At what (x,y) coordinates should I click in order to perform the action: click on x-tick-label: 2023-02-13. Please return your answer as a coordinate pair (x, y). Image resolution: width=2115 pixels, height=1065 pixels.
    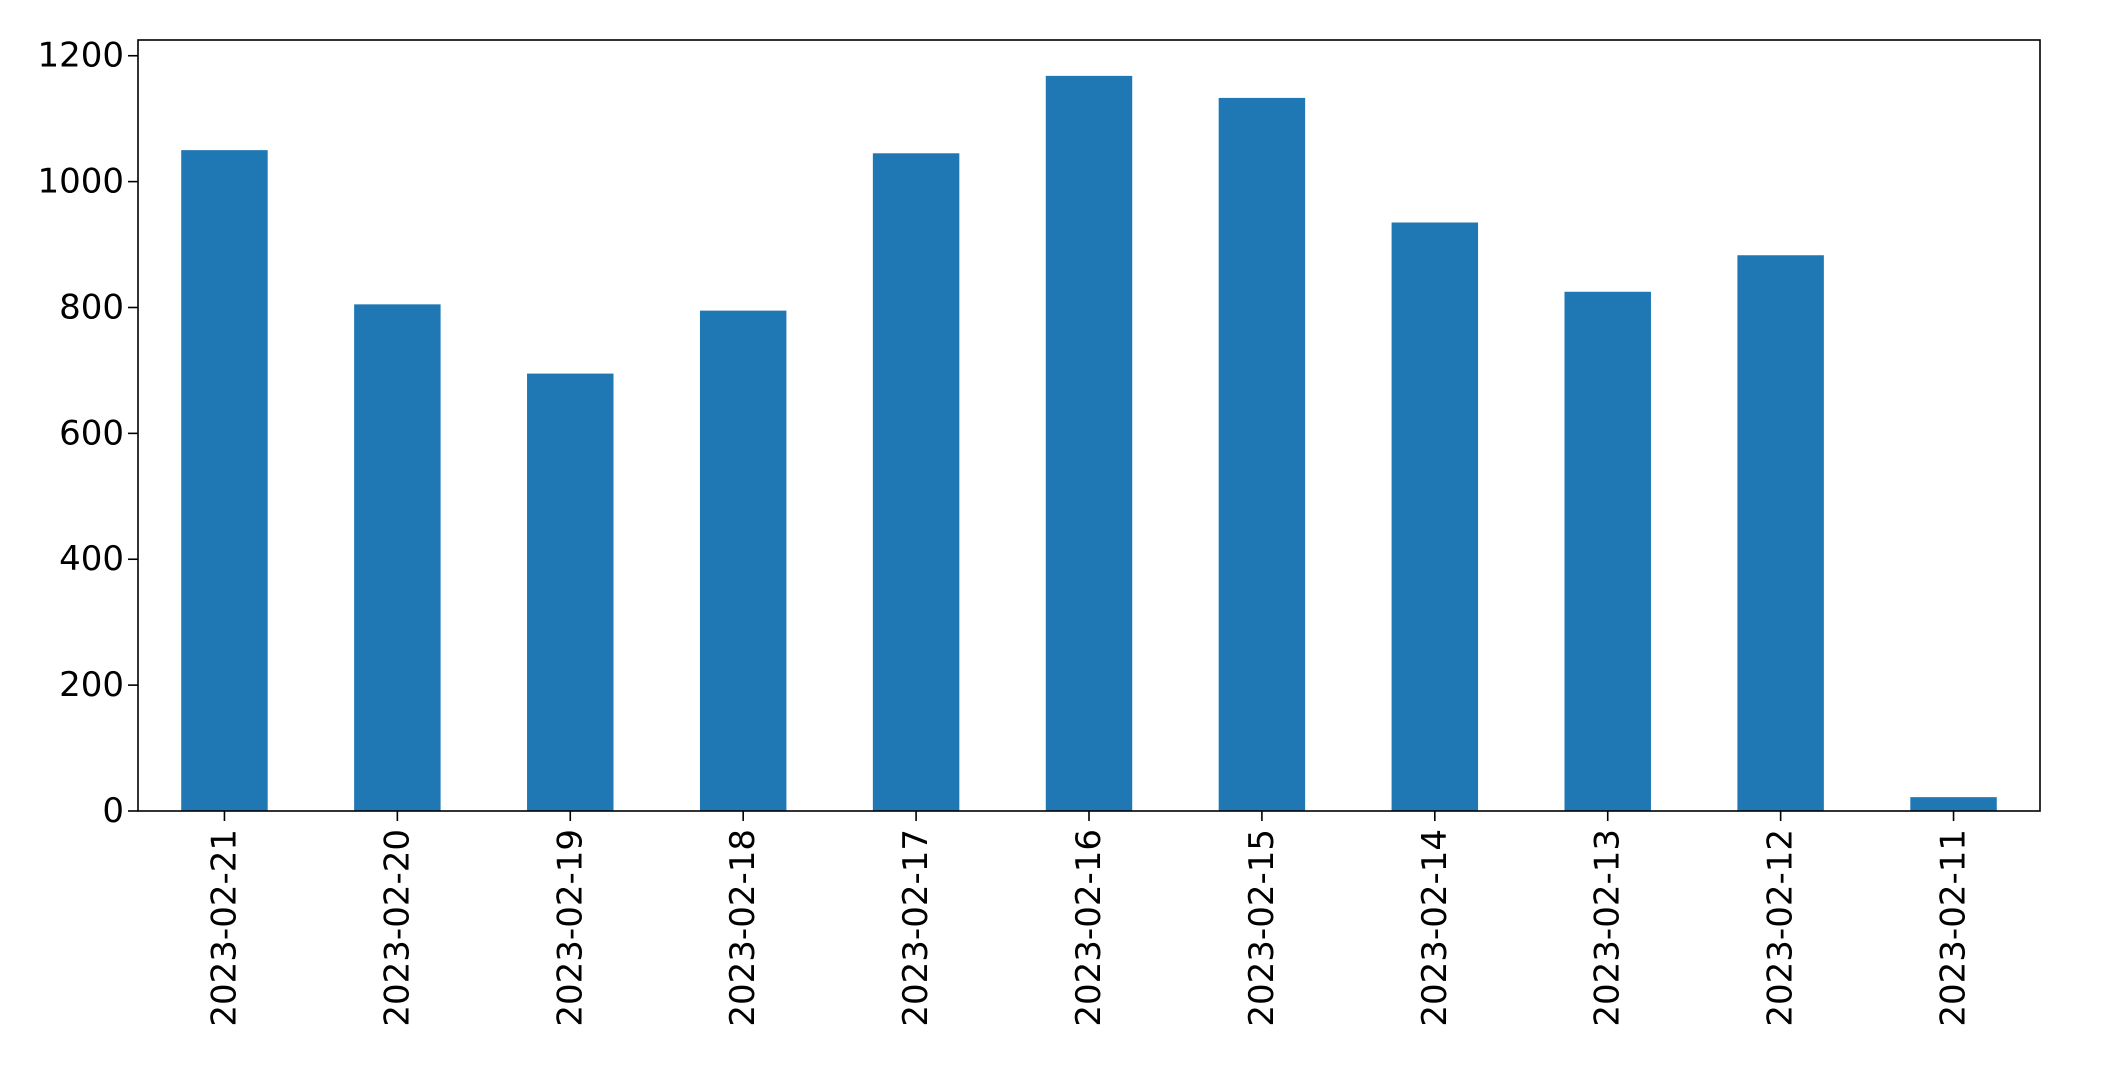
    Looking at the image, I should click on (1608, 928).